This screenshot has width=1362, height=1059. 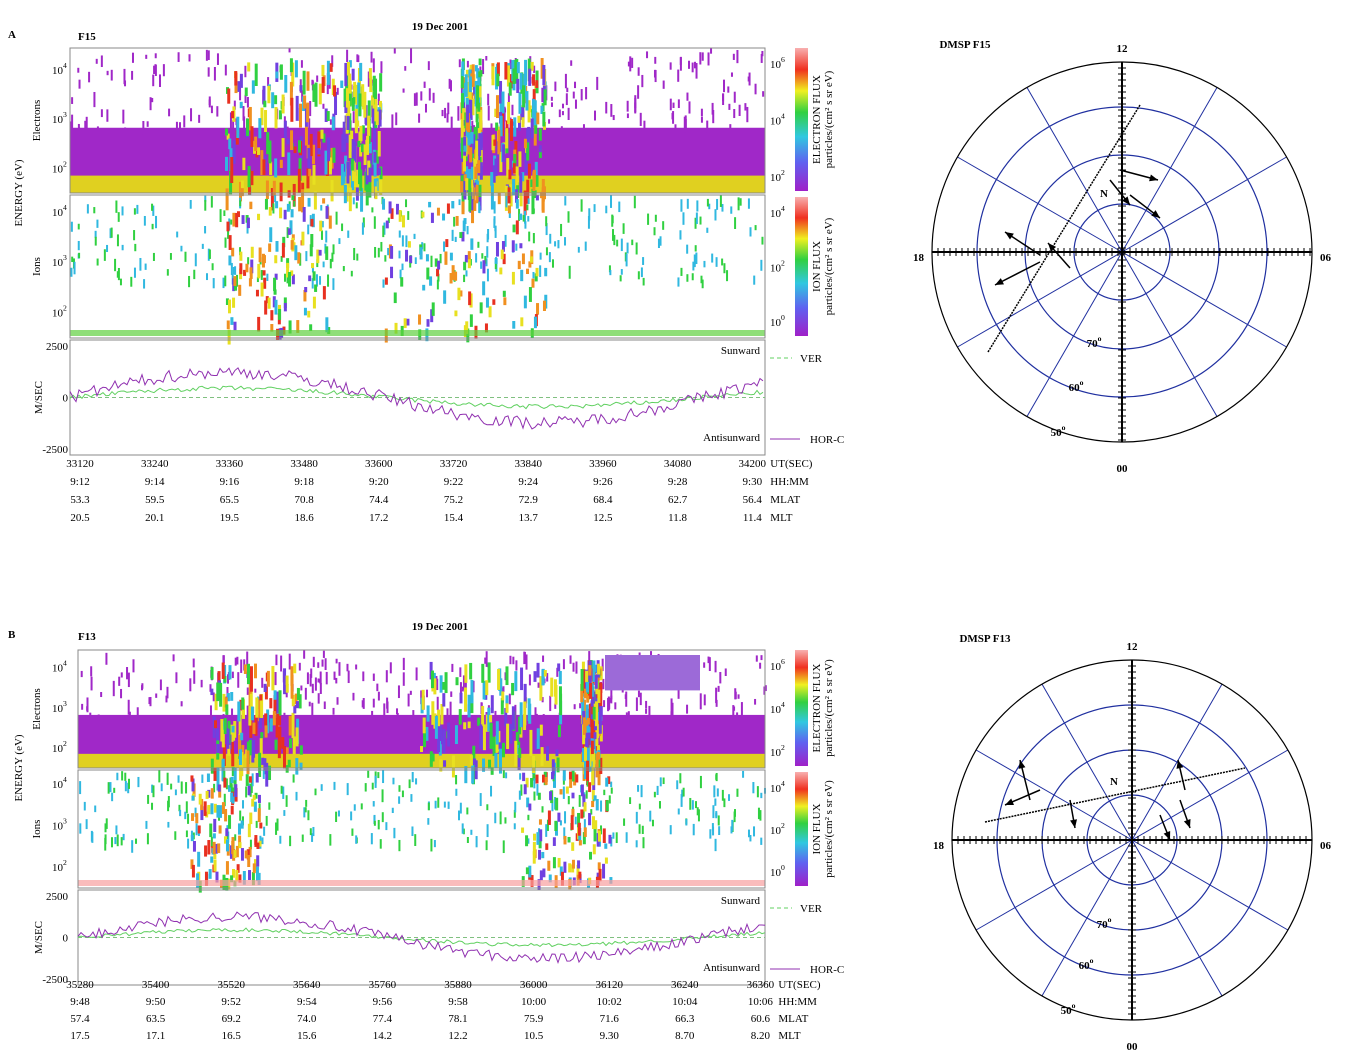 What do you see at coordinates (776, 753) in the screenshot?
I see `colorbar-tick-base: 10` at bounding box center [776, 753].